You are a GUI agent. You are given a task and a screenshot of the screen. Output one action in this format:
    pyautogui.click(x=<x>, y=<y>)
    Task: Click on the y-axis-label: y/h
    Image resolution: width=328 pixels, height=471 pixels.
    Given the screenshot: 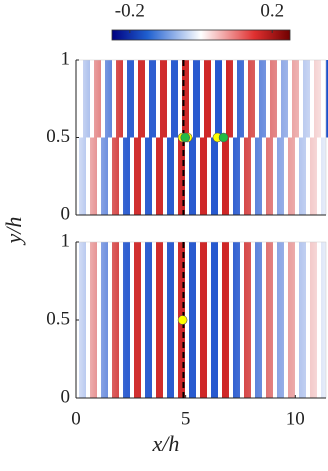 What is the action you would take?
    pyautogui.click(x=13, y=231)
    